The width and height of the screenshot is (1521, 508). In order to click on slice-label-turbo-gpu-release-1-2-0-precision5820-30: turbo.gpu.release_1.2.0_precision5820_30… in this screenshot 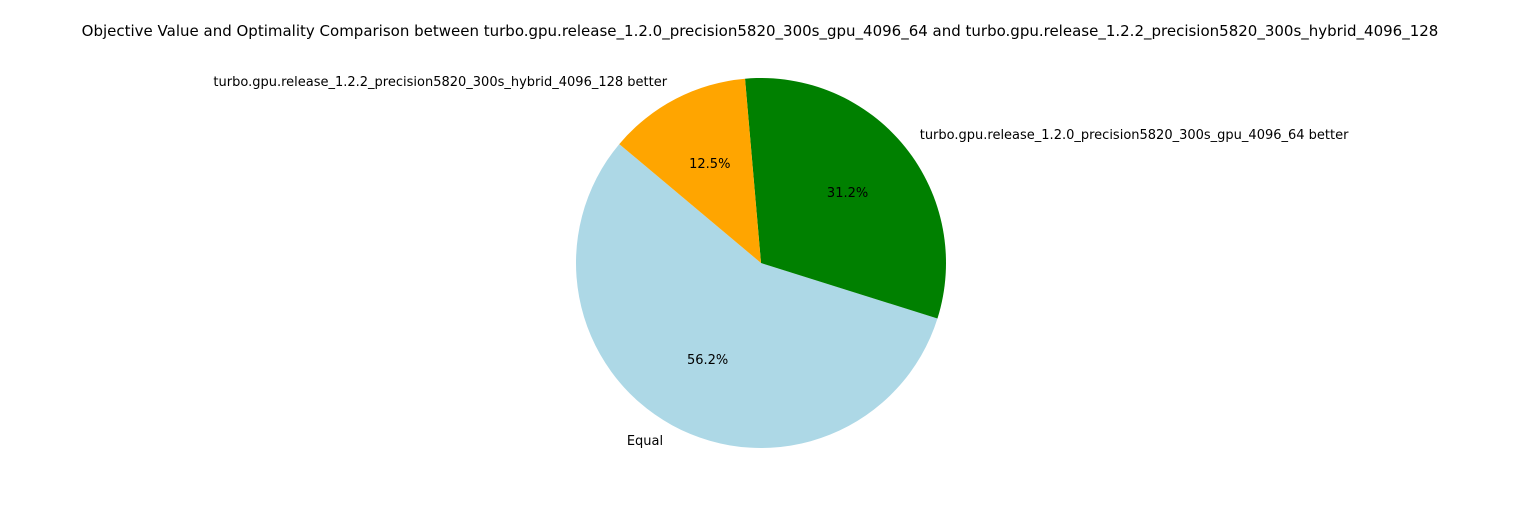, I will do `click(1134, 135)`.